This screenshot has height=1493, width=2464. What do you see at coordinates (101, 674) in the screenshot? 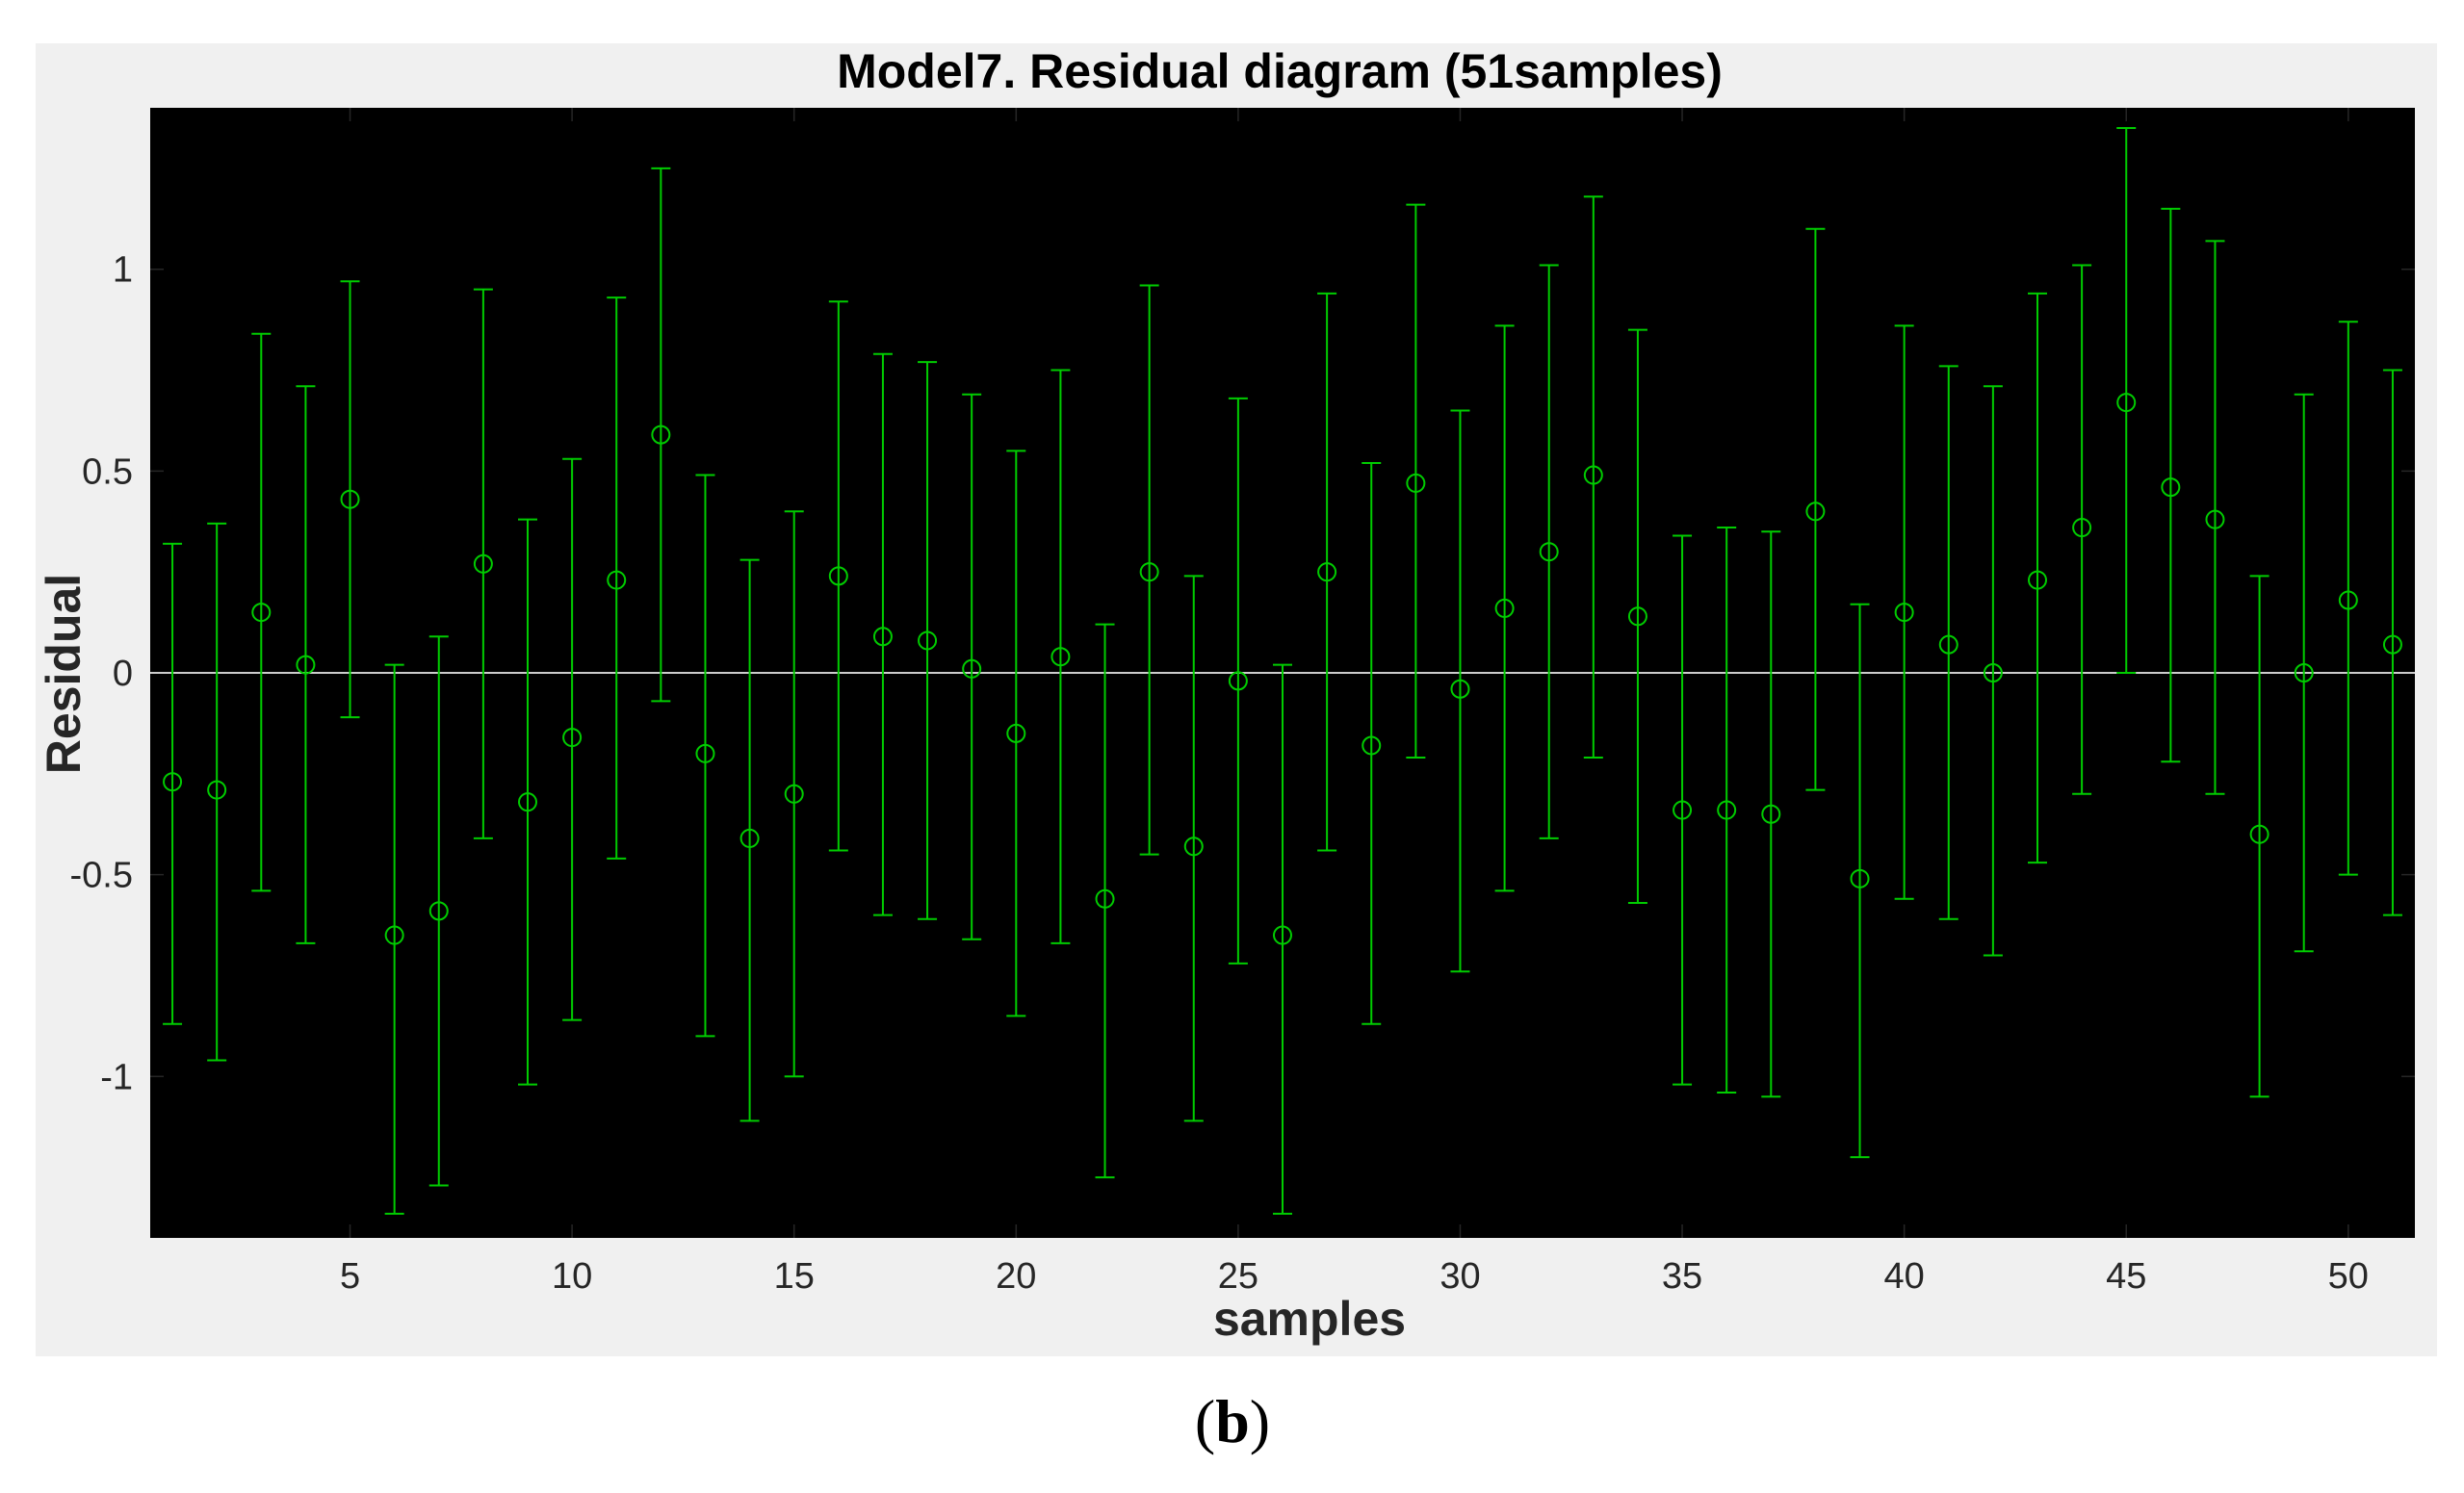
I see `y-tick-labels: -1 -0.5 0 0.5 1` at bounding box center [101, 674].